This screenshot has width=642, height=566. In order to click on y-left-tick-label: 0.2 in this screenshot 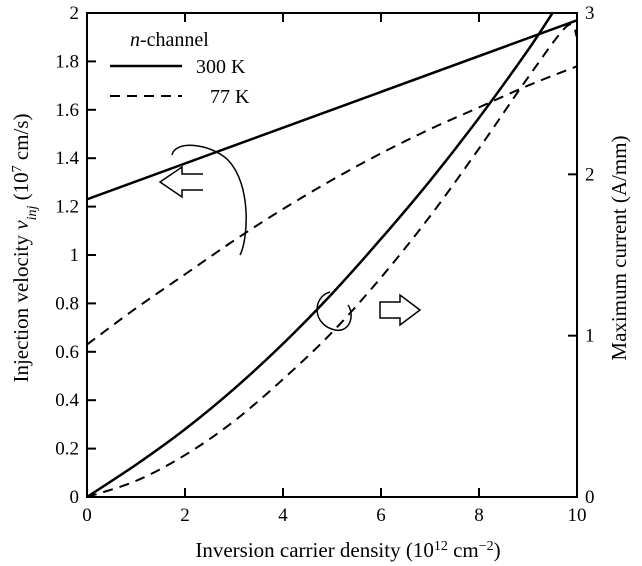, I will do `click(67, 449)`.